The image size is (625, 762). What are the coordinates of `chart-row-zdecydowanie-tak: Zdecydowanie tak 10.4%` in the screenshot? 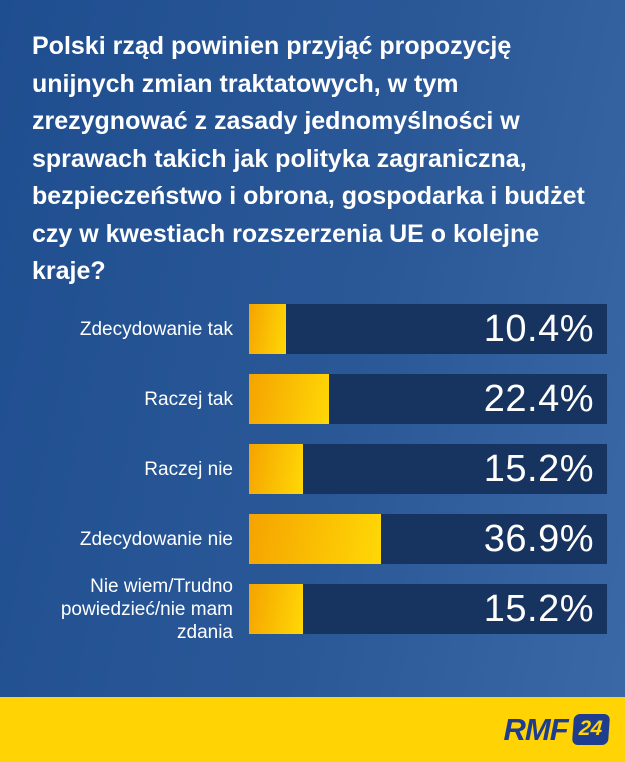 It's located at (312, 329).